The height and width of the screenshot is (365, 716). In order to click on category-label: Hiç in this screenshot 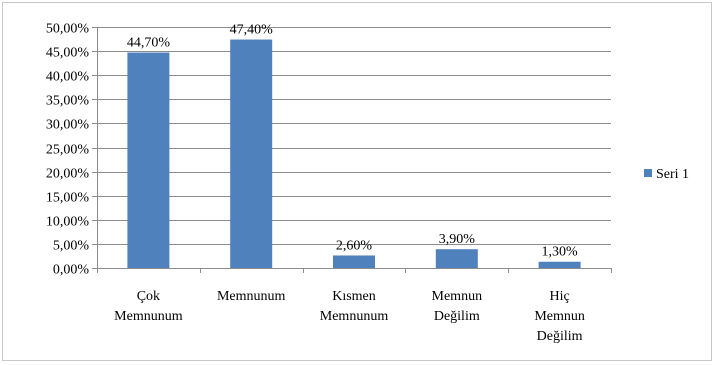, I will do `click(559, 296)`.